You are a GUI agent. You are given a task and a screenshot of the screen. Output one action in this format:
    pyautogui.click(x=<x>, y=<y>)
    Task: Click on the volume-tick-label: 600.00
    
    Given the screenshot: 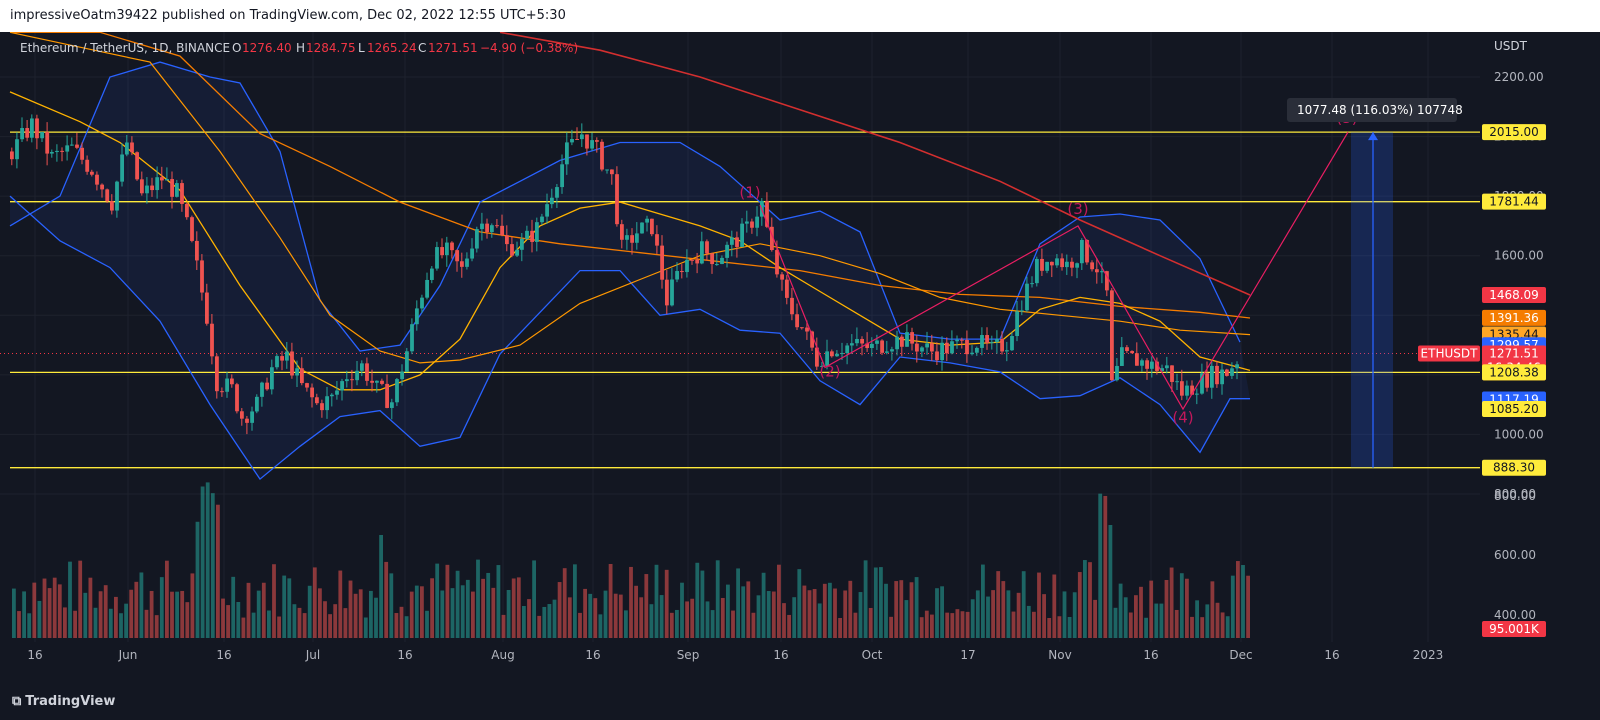 What is the action you would take?
    pyautogui.click(x=1515, y=555)
    